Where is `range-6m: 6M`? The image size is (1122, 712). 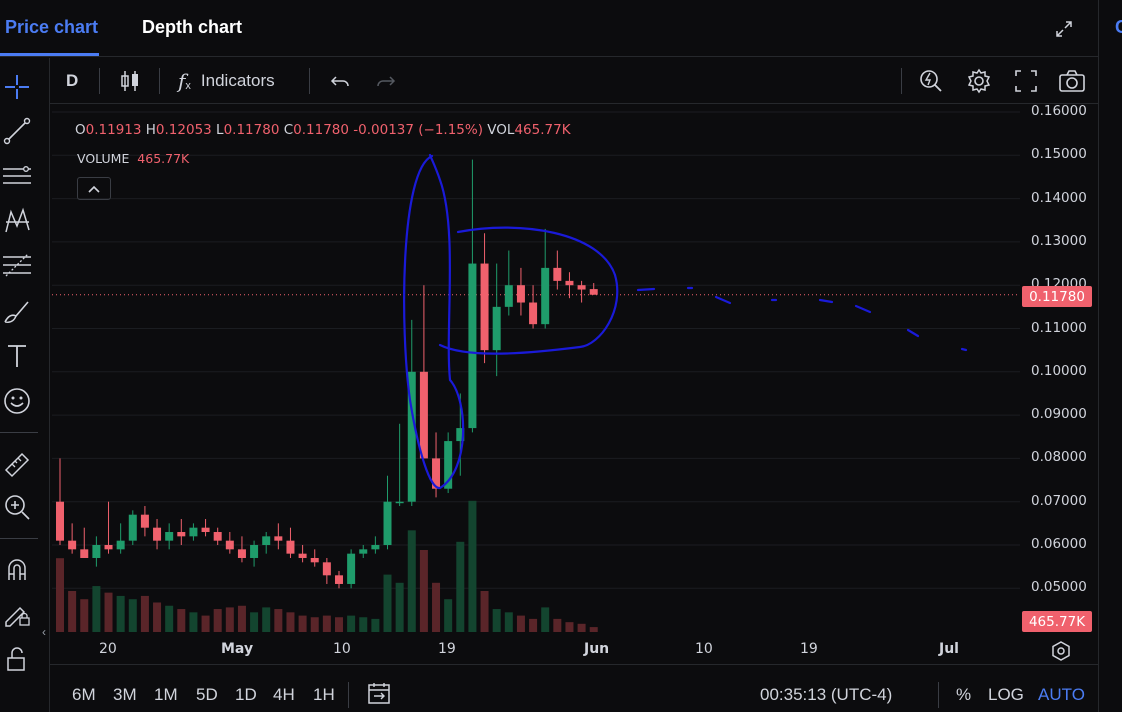
range-6m: 6M is located at coordinates (84, 694).